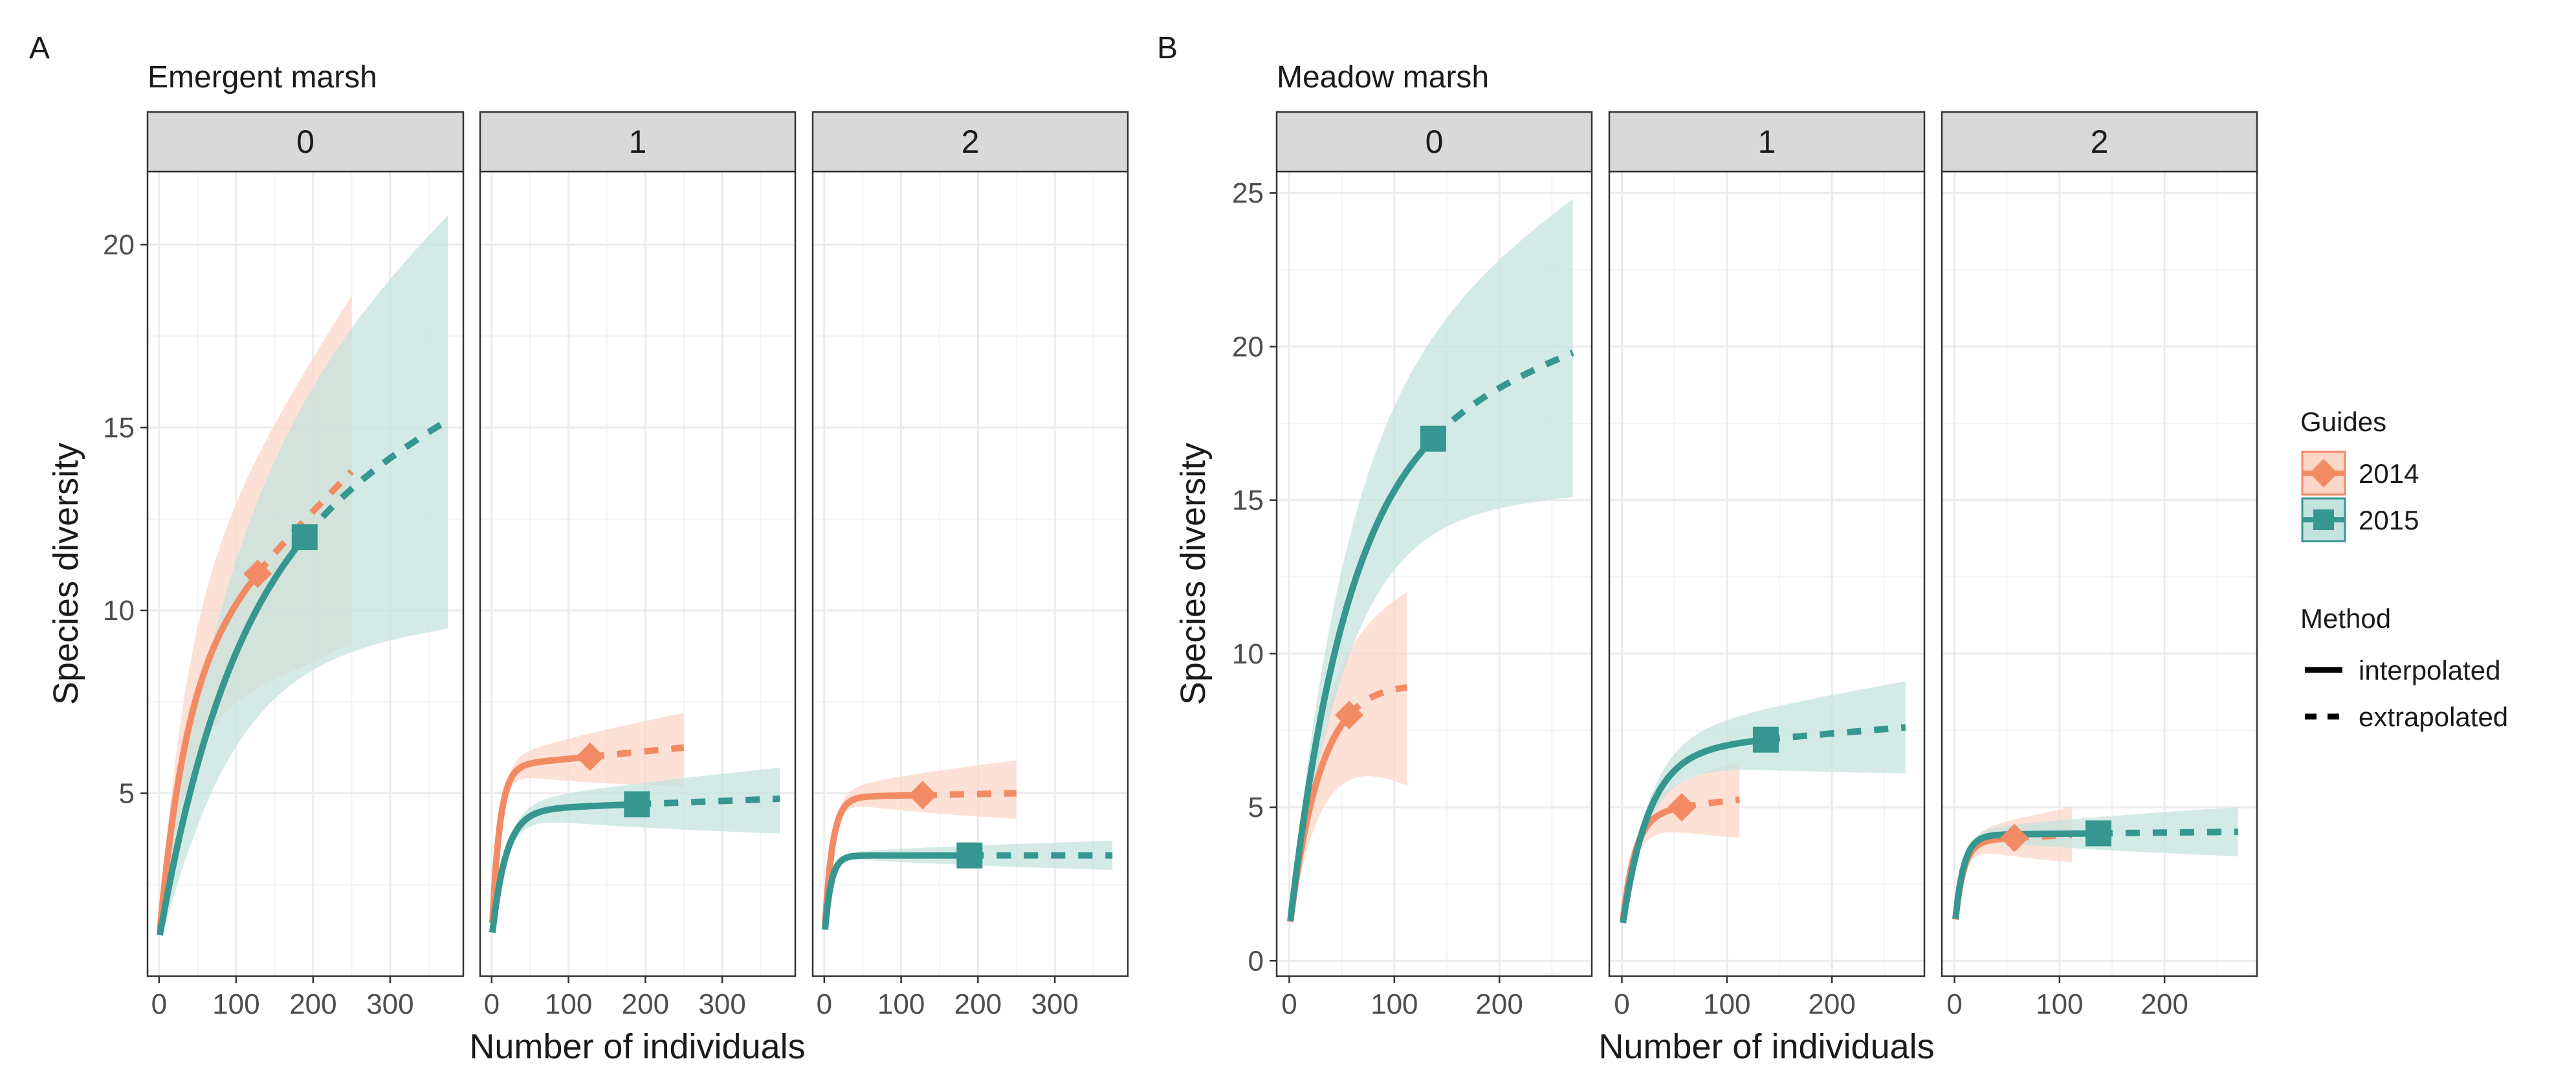 The image size is (2576, 1092). I want to click on line-extrapolated-2014, so click(304, 522).